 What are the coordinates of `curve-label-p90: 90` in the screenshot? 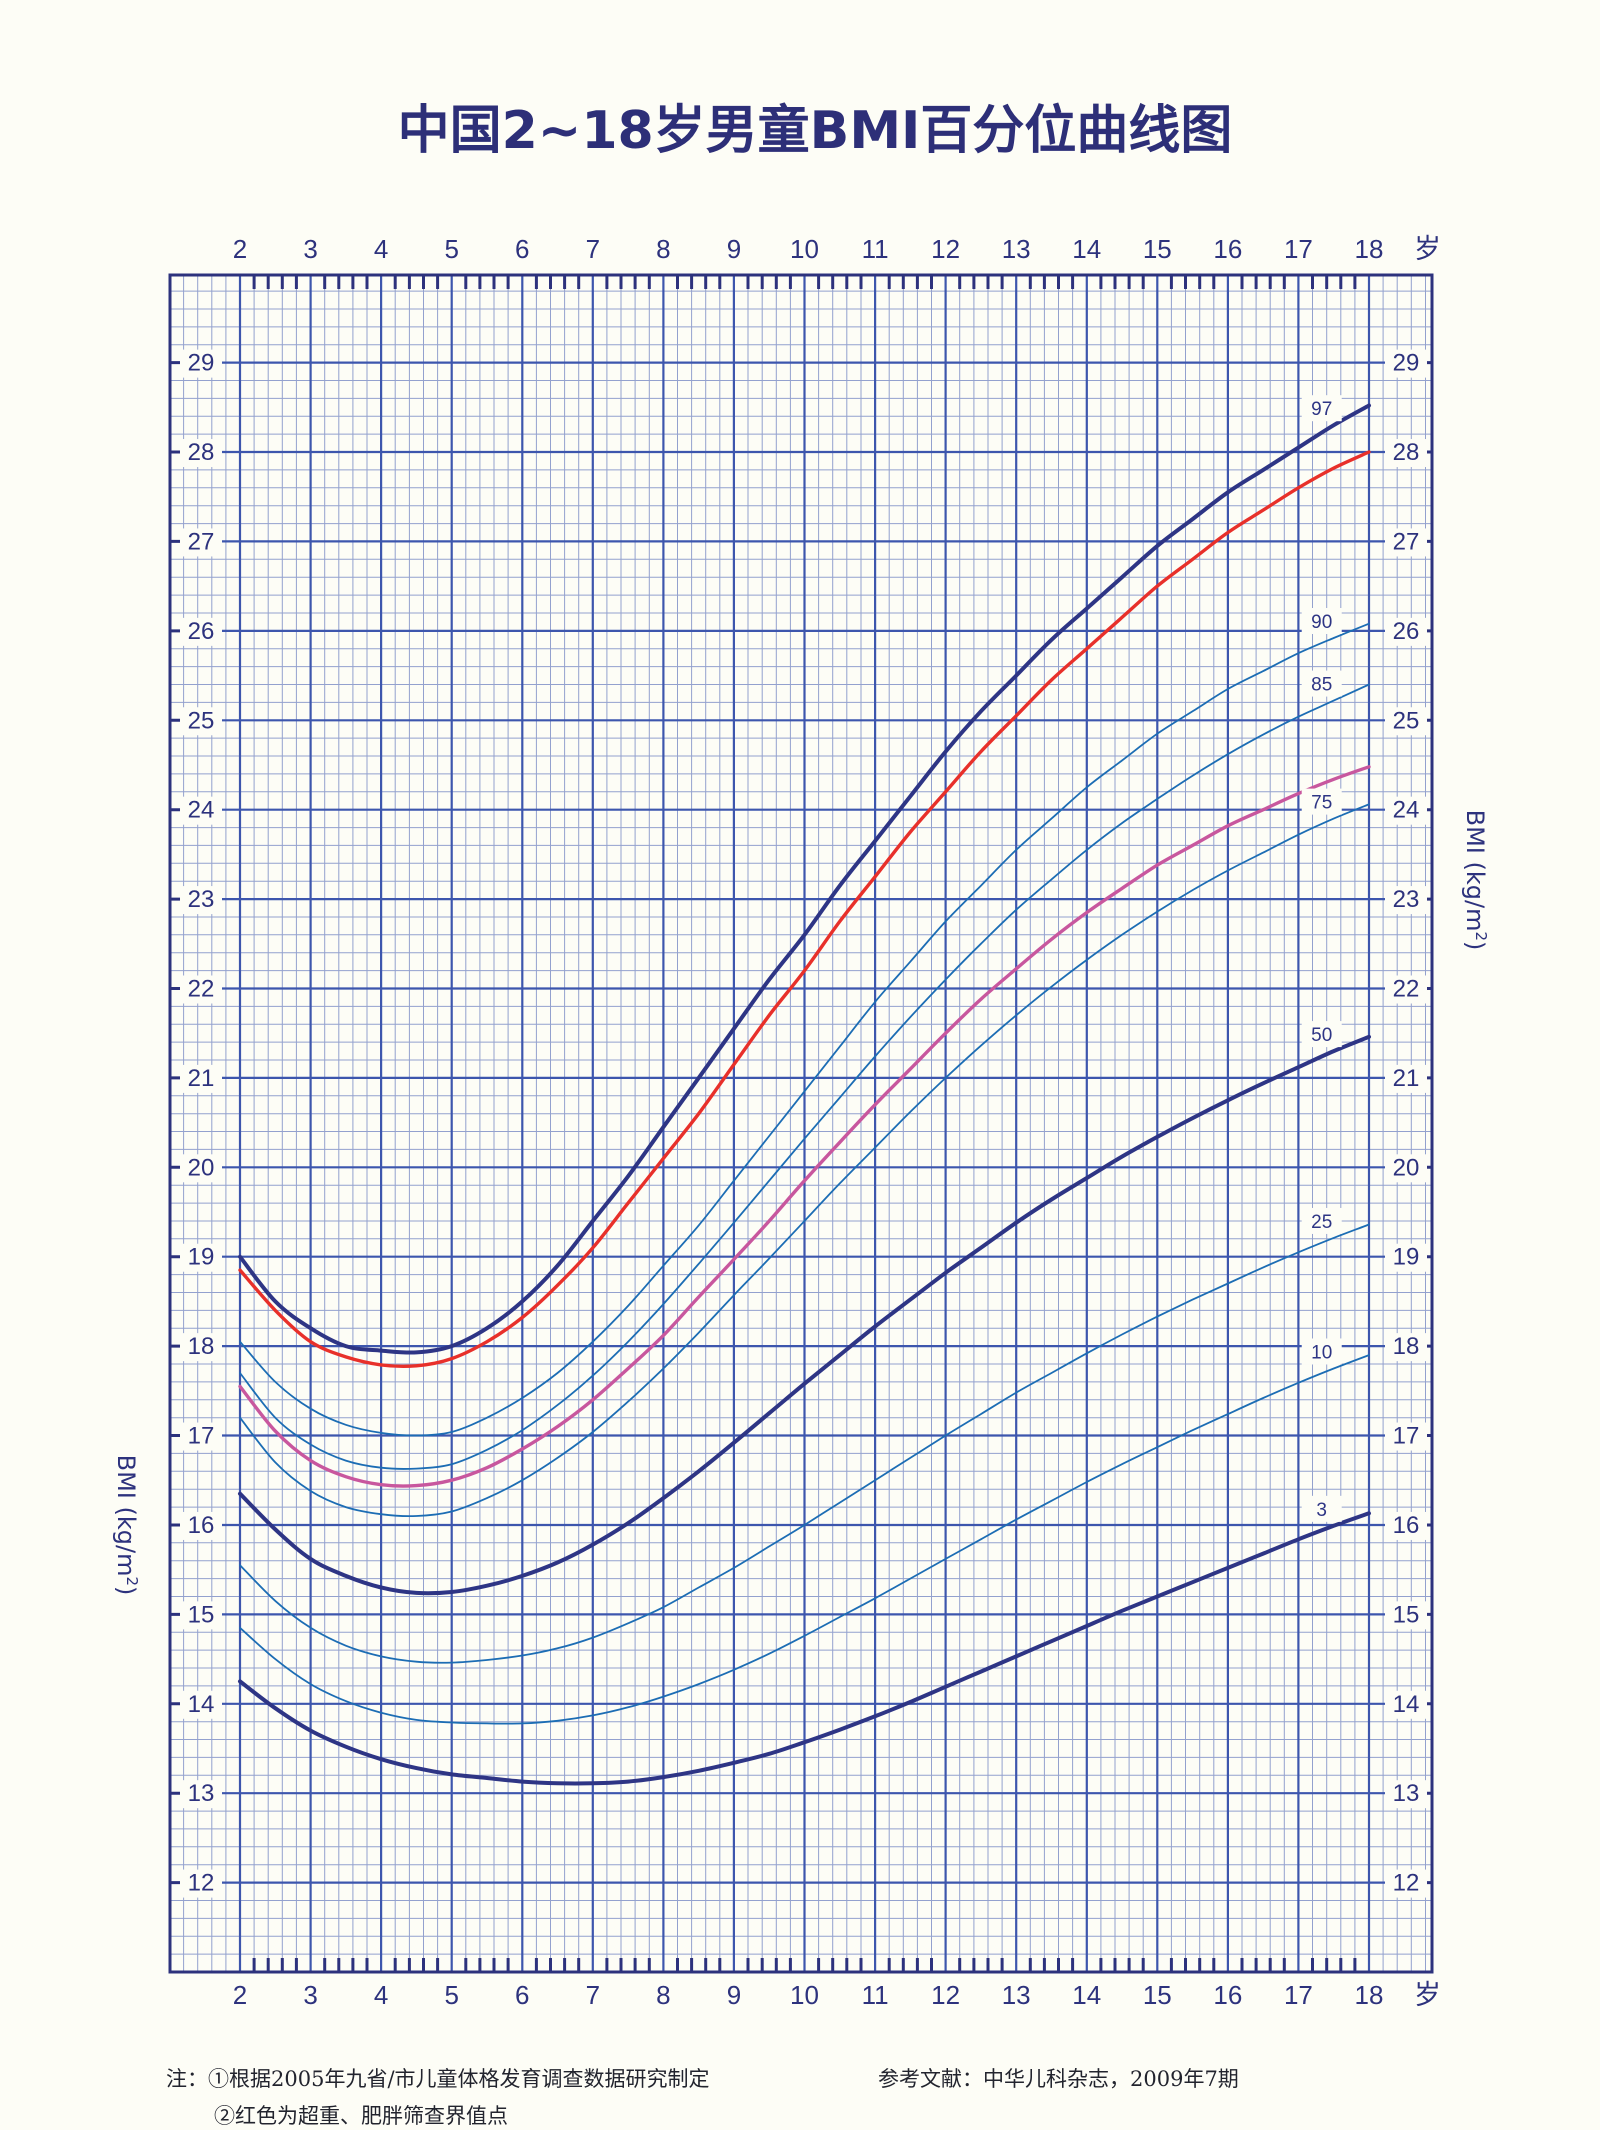 It's located at (1321, 622).